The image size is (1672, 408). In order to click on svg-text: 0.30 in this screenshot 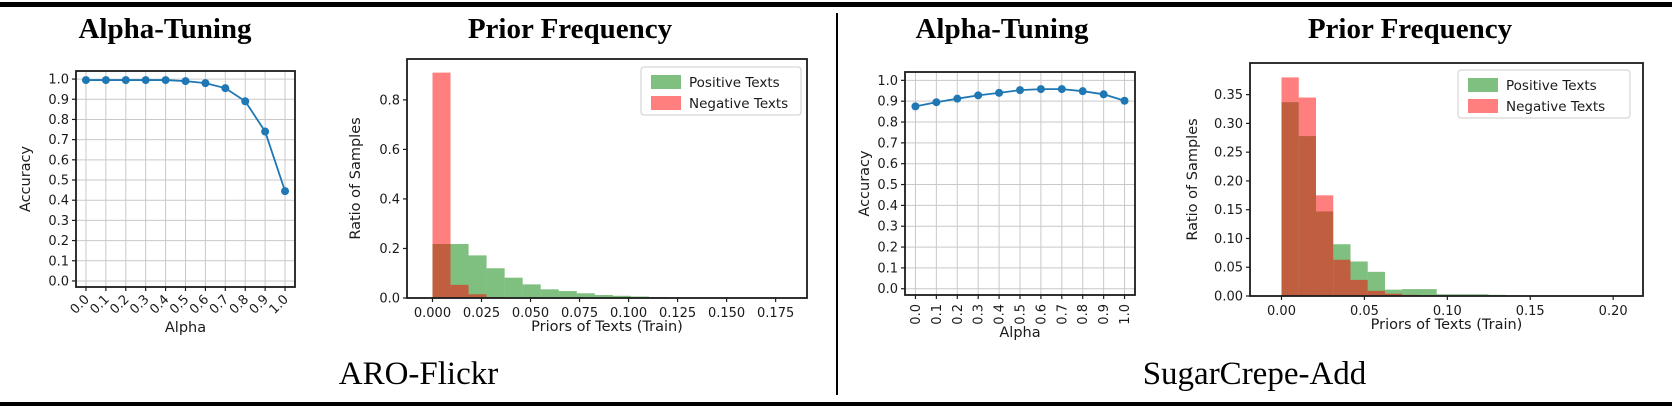, I will do `click(1228, 124)`.